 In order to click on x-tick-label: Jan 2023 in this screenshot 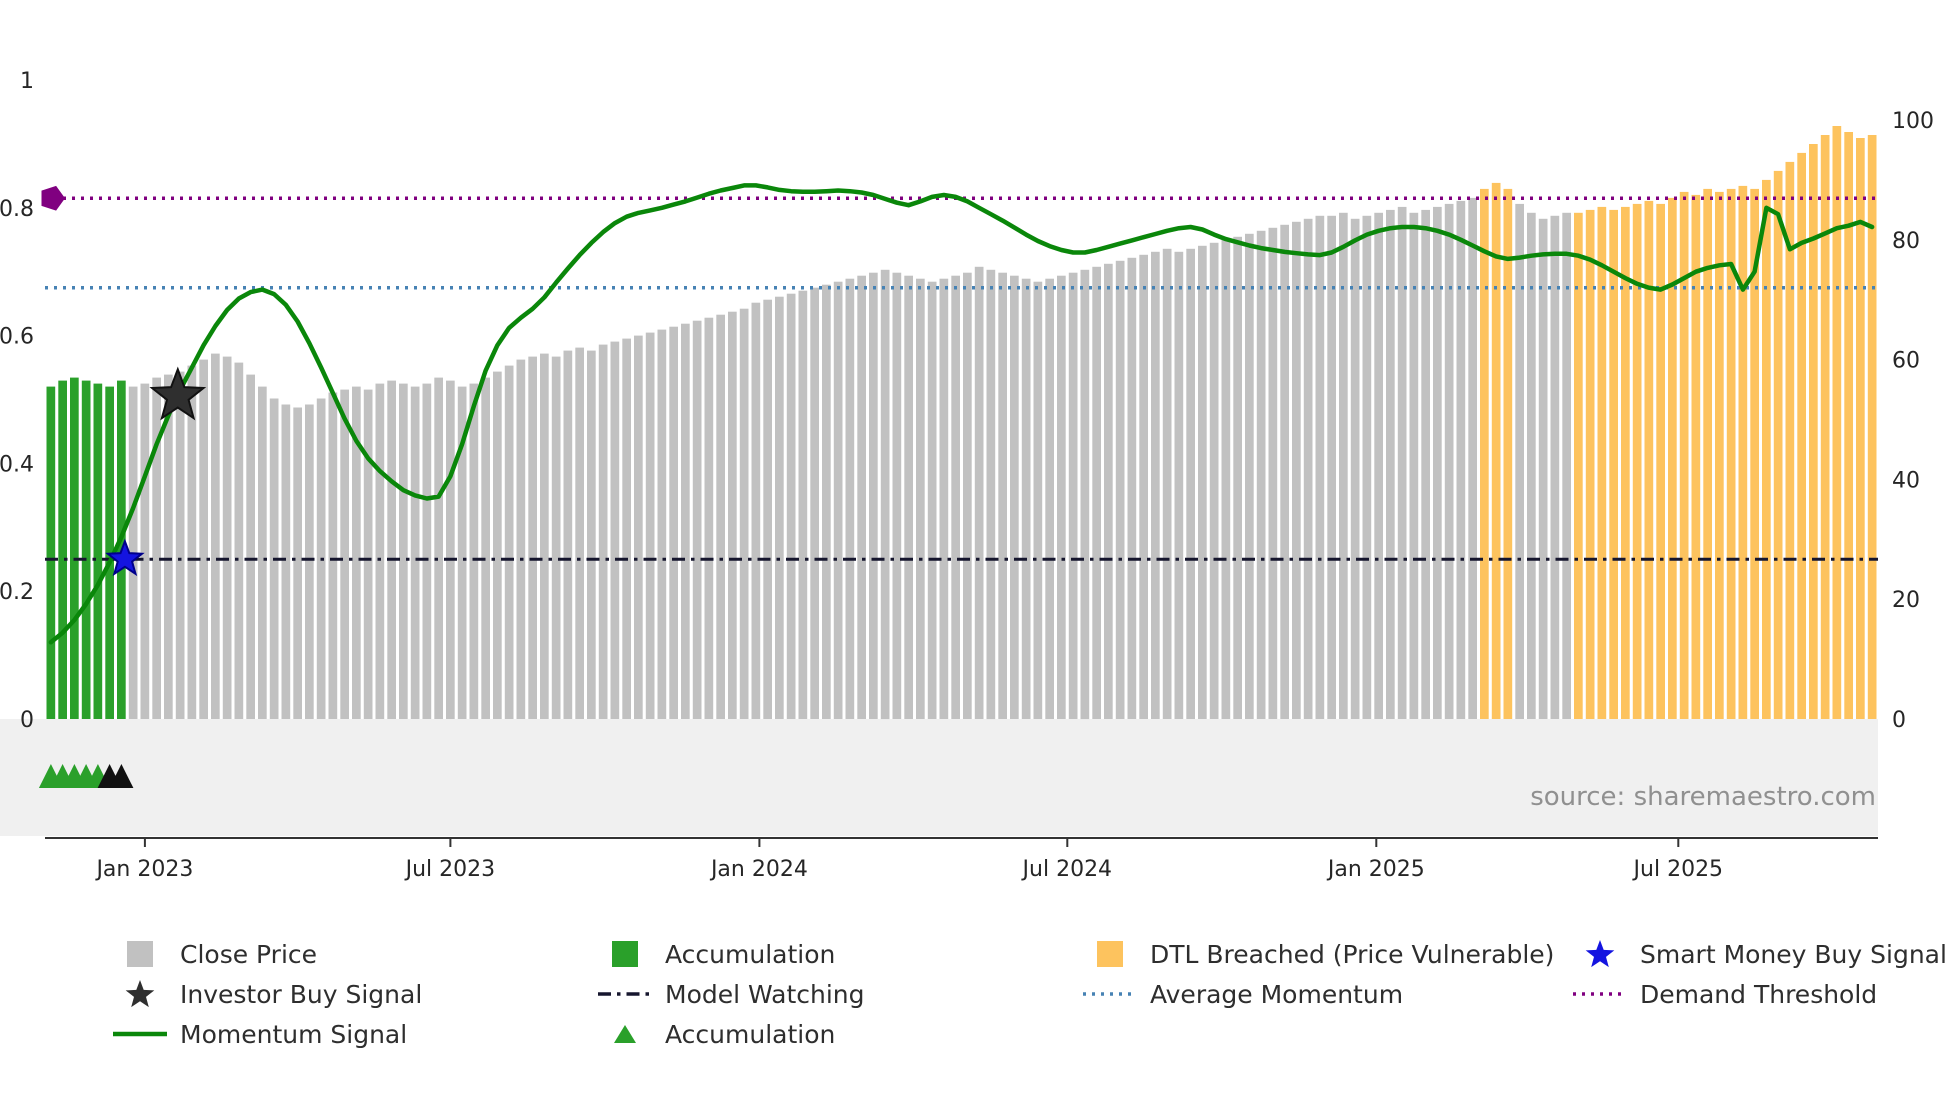, I will do `click(143, 869)`.